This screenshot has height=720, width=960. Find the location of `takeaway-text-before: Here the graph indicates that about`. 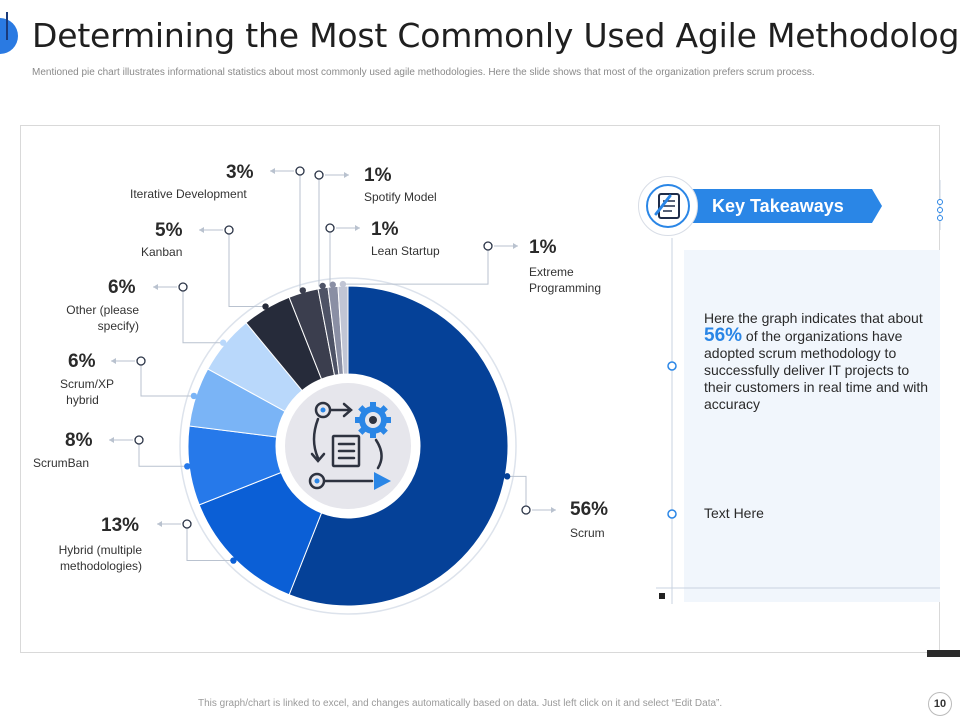

takeaway-text-before: Here the graph indicates that about is located at coordinates (813, 318).